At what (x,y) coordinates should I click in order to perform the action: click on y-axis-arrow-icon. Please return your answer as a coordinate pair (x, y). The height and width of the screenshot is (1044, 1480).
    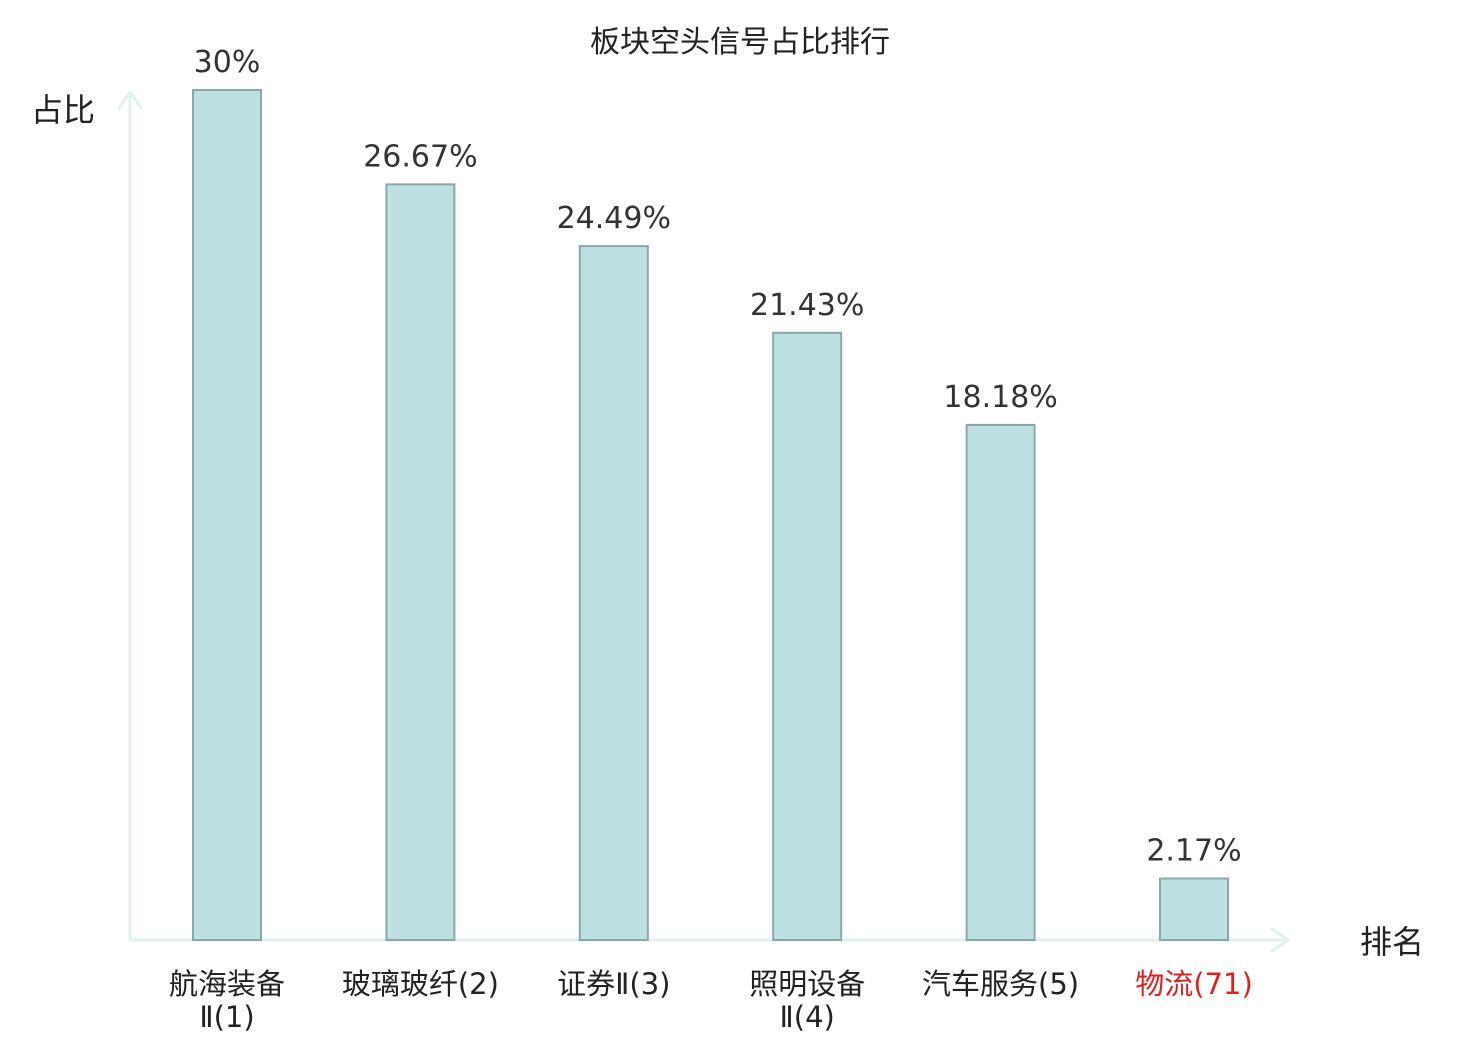
    Looking at the image, I should click on (130, 100).